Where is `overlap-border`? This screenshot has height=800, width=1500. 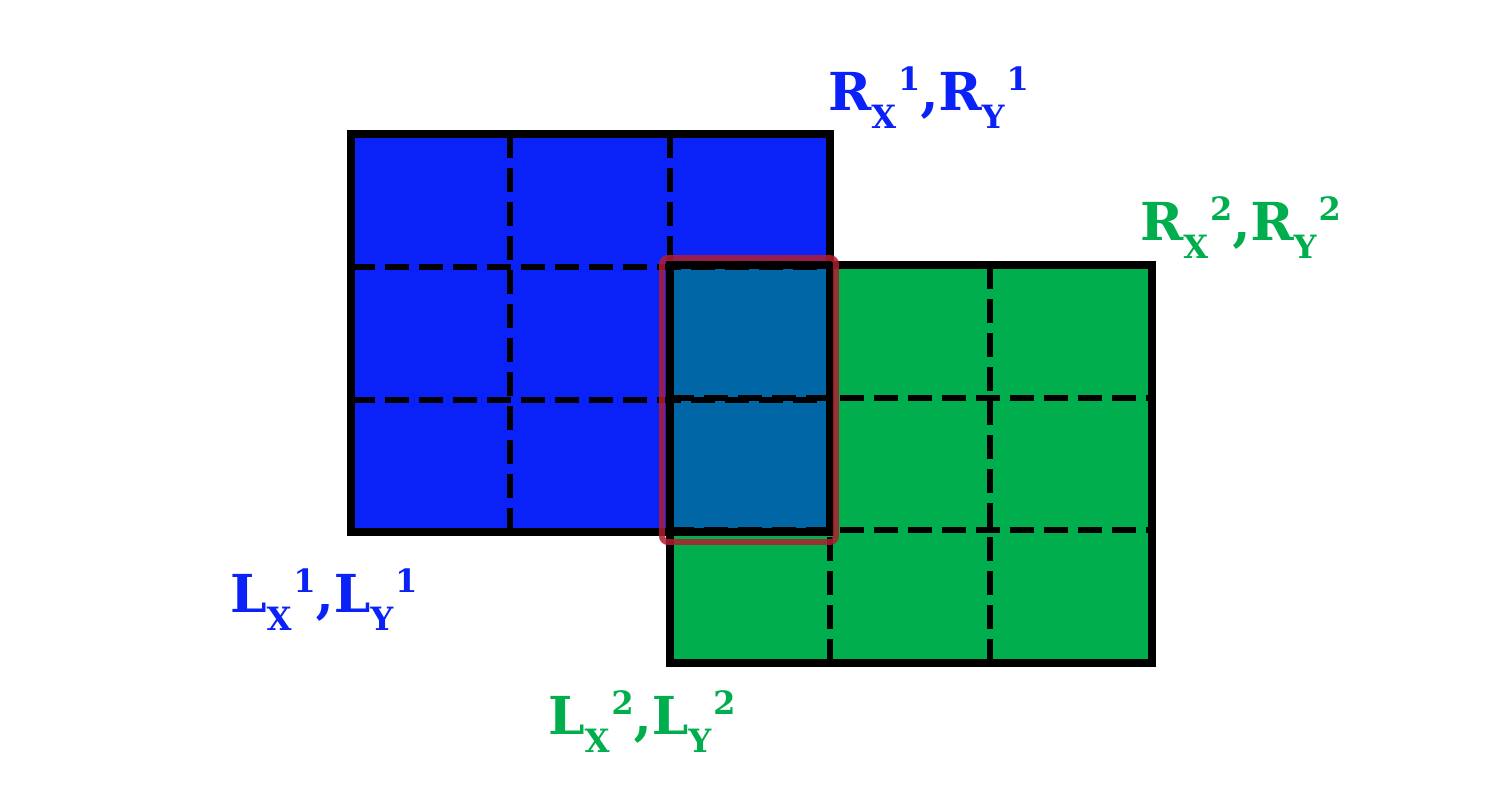
overlap-border is located at coordinates (749, 400).